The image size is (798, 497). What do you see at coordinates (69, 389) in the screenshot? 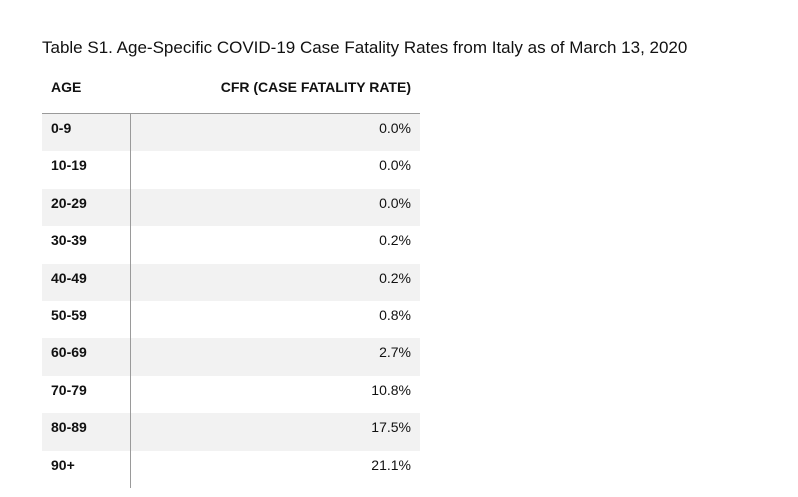
I see `age-cell: 70-79` at bounding box center [69, 389].